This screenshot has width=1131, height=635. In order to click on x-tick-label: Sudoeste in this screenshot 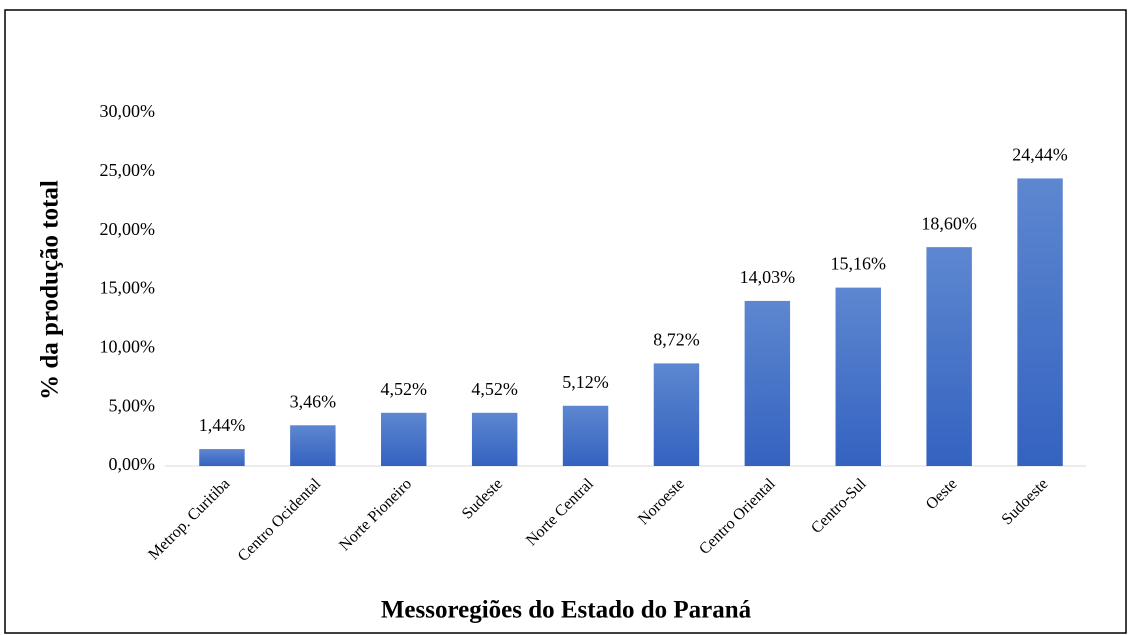, I will do `click(1025, 501)`.